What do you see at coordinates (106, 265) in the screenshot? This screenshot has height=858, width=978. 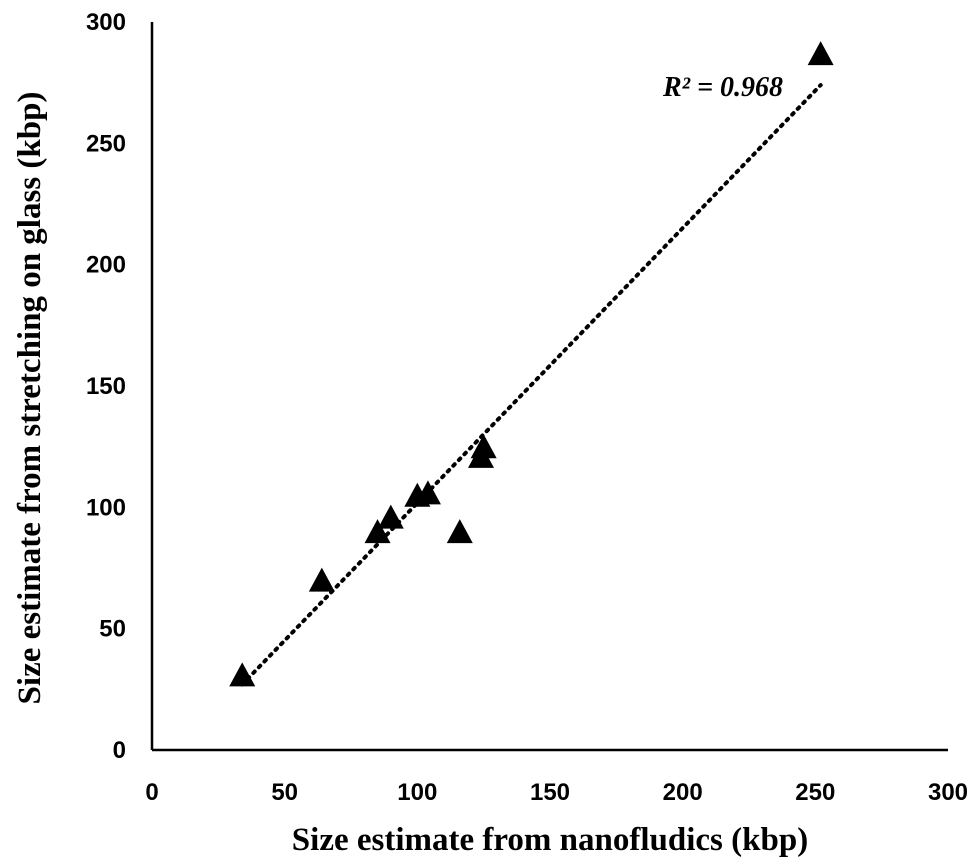 I see `y-tick-label: 200` at bounding box center [106, 265].